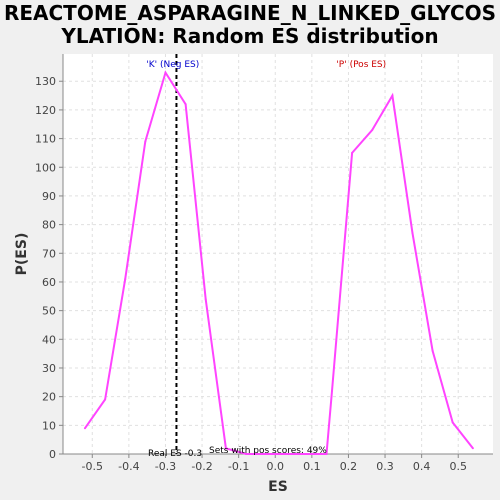 This screenshot has height=500, width=500. I want to click on y-axis-label: P(ES), so click(22, 254).